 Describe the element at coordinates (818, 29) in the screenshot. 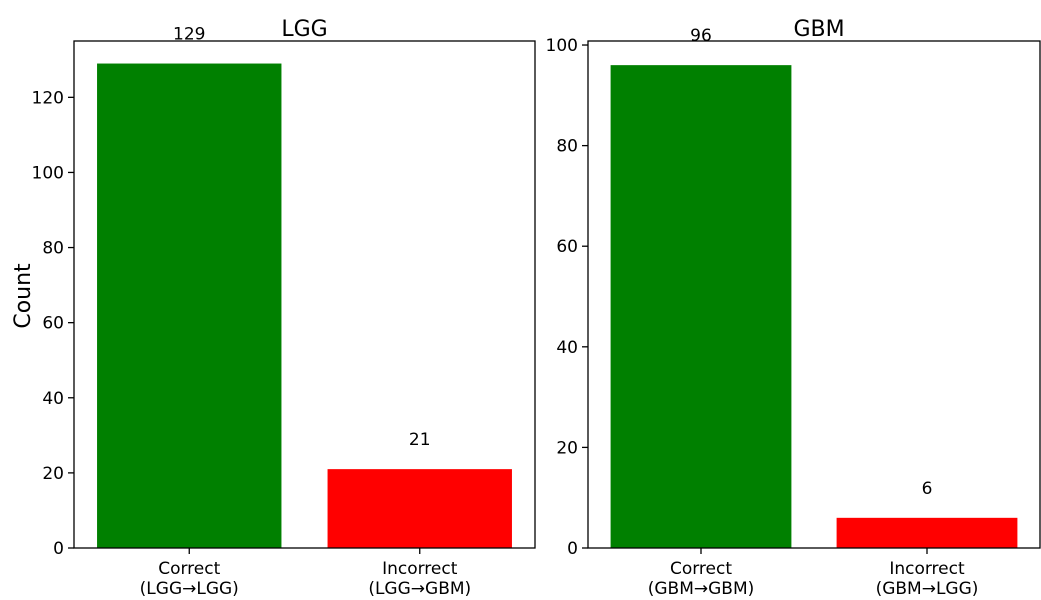

I see `chart-title: GBM` at that location.